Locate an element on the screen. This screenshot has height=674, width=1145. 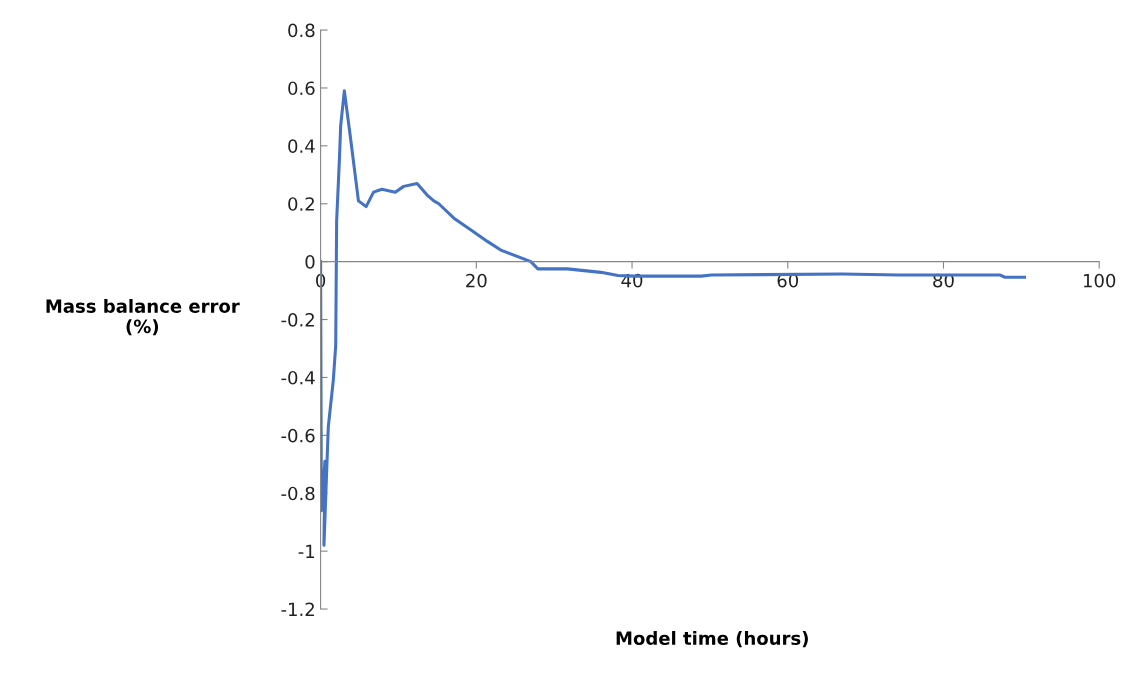
y-tick-label: 0.8 is located at coordinates (301, 30).